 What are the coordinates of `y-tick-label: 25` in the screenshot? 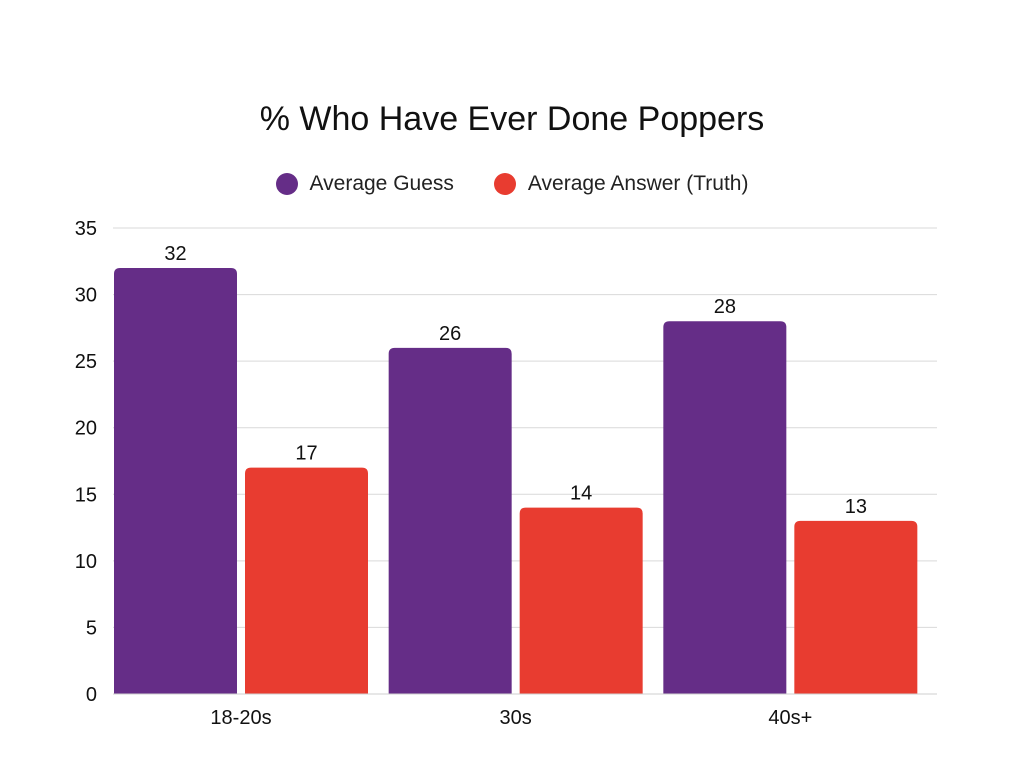 It's located at (86, 362).